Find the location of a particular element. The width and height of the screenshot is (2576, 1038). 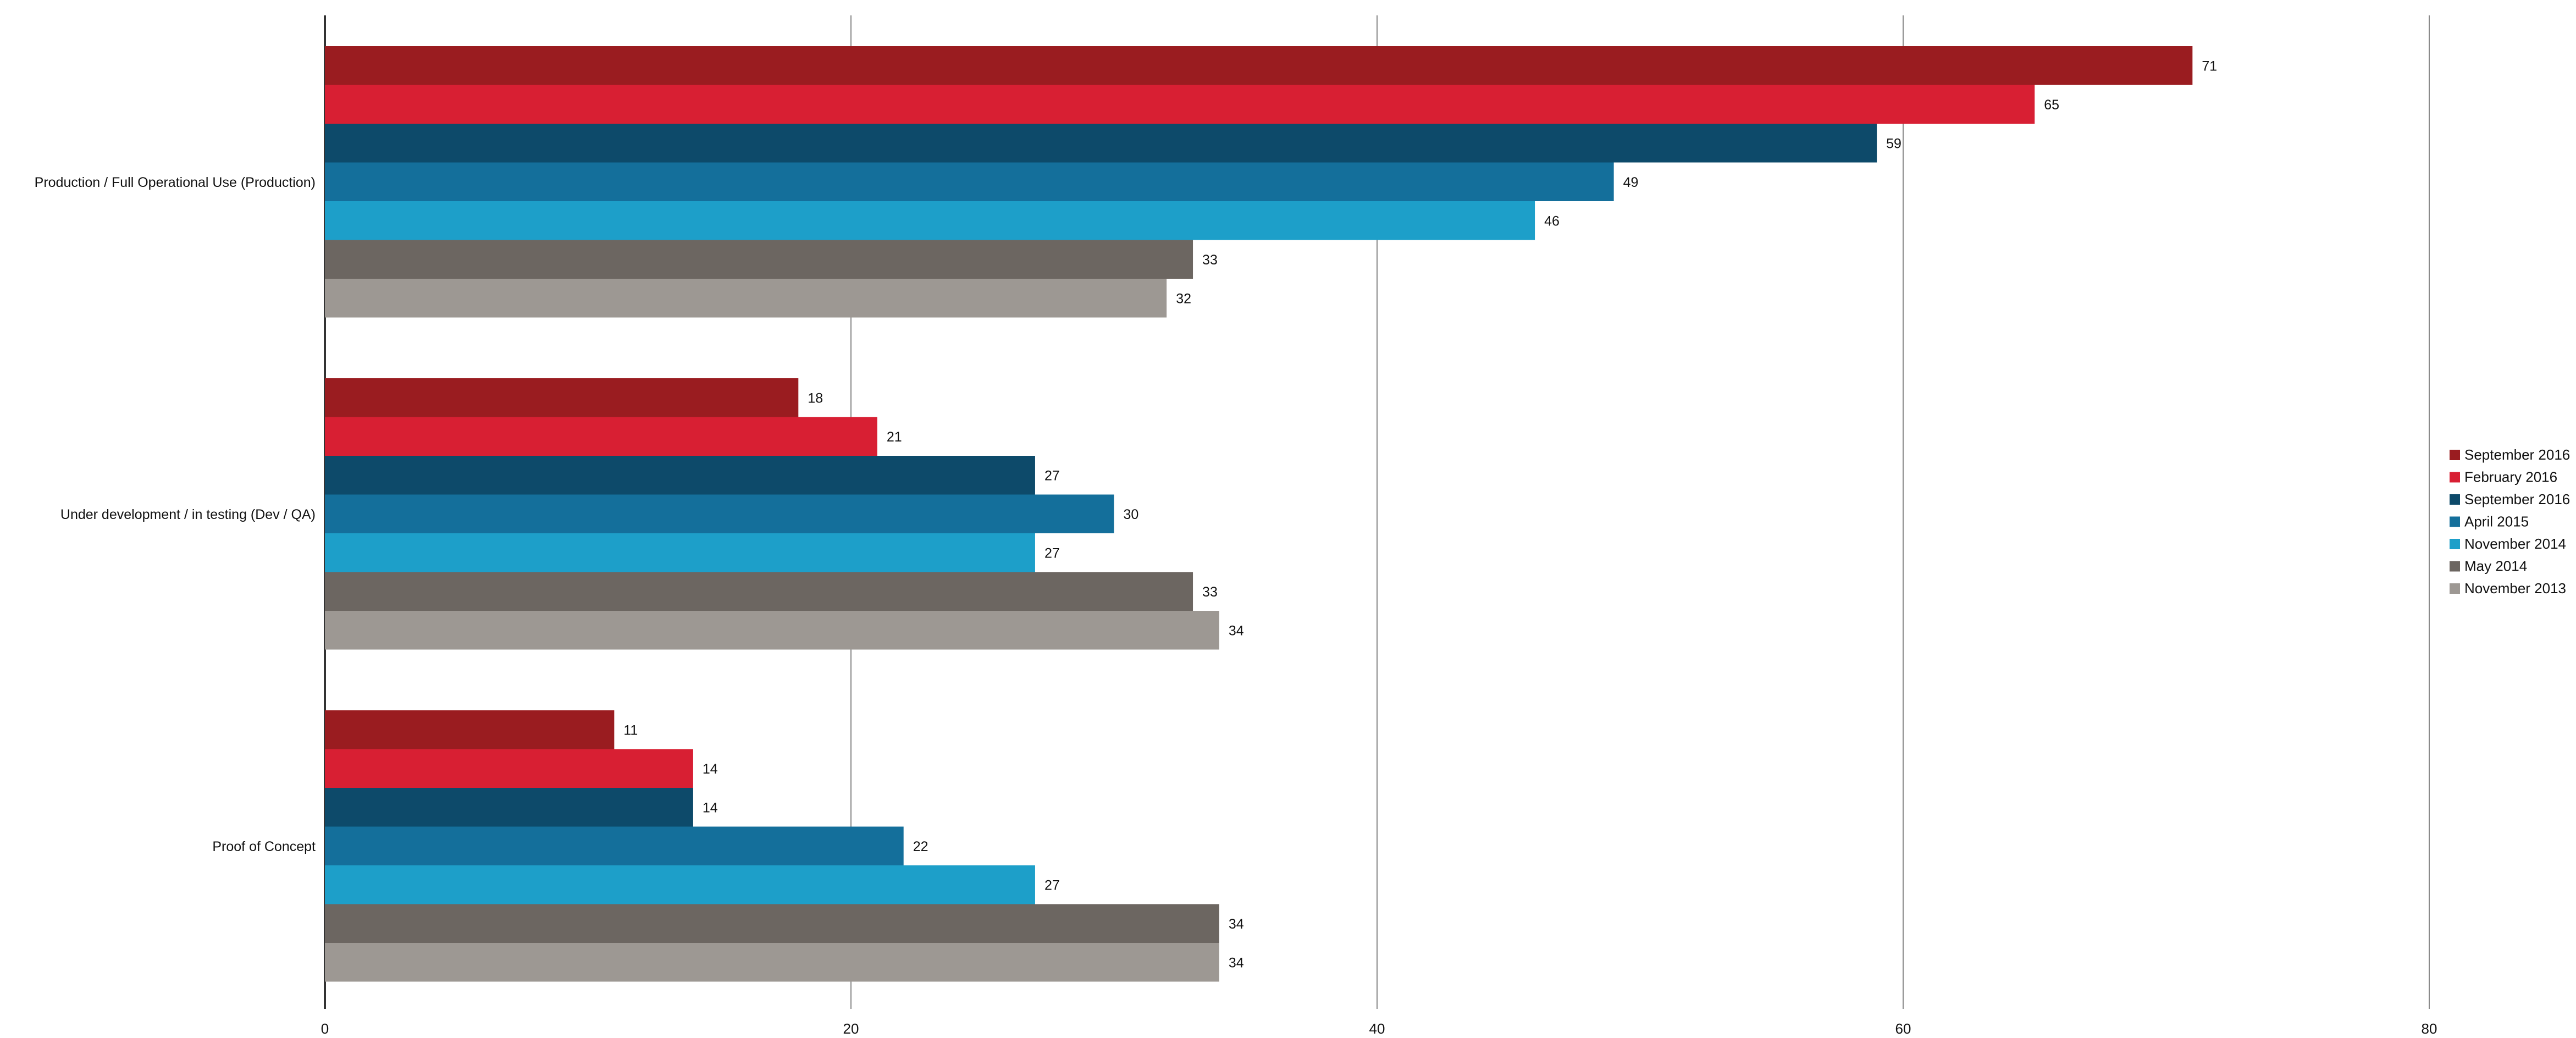

x-axis-ticks: 0 20 40 60 80 is located at coordinates (1379, 1028).